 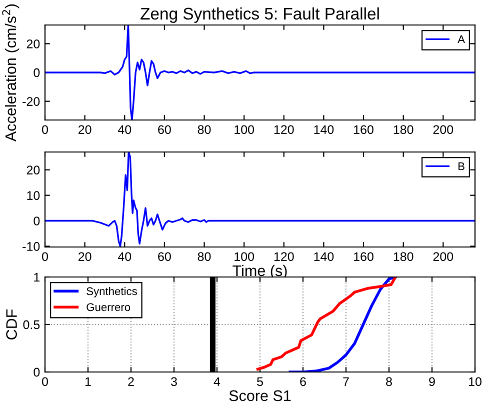 What do you see at coordinates (31, 246) in the screenshot?
I see `y-tick-label: -10` at bounding box center [31, 246].